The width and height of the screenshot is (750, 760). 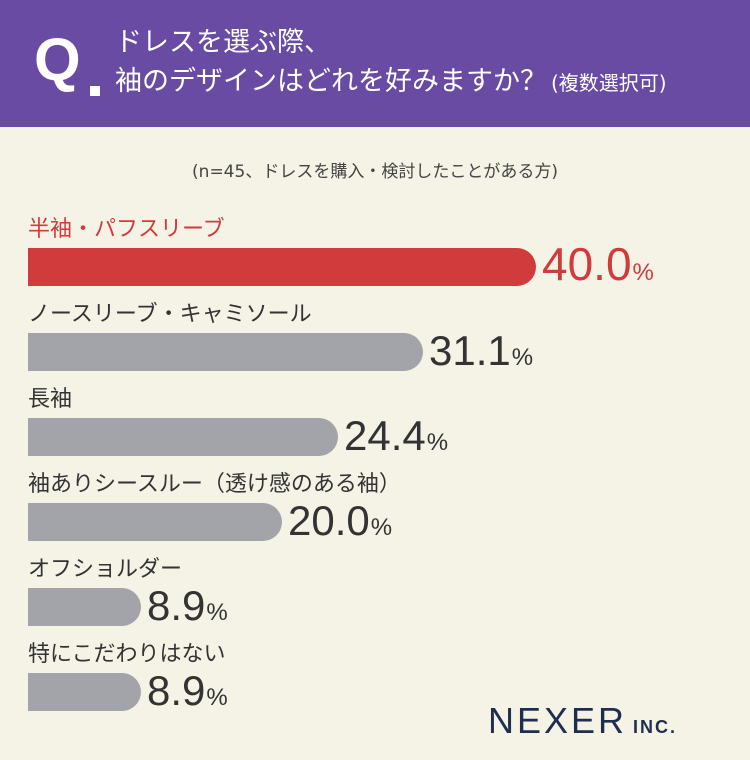 What do you see at coordinates (558, 720) in the screenshot?
I see `logo-main-text: NEXER` at bounding box center [558, 720].